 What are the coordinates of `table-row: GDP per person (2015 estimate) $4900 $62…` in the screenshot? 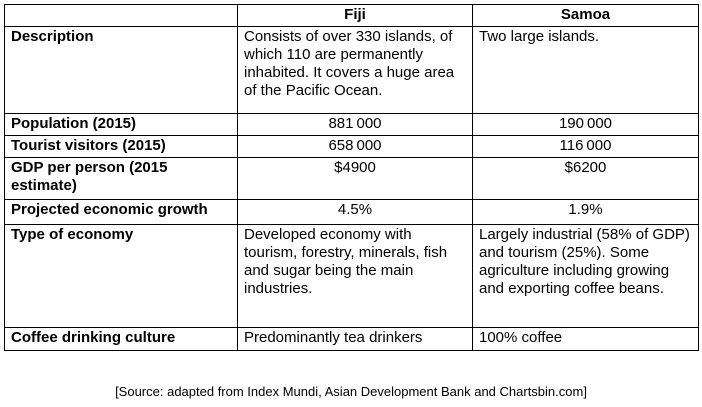 It's located at (351, 178).